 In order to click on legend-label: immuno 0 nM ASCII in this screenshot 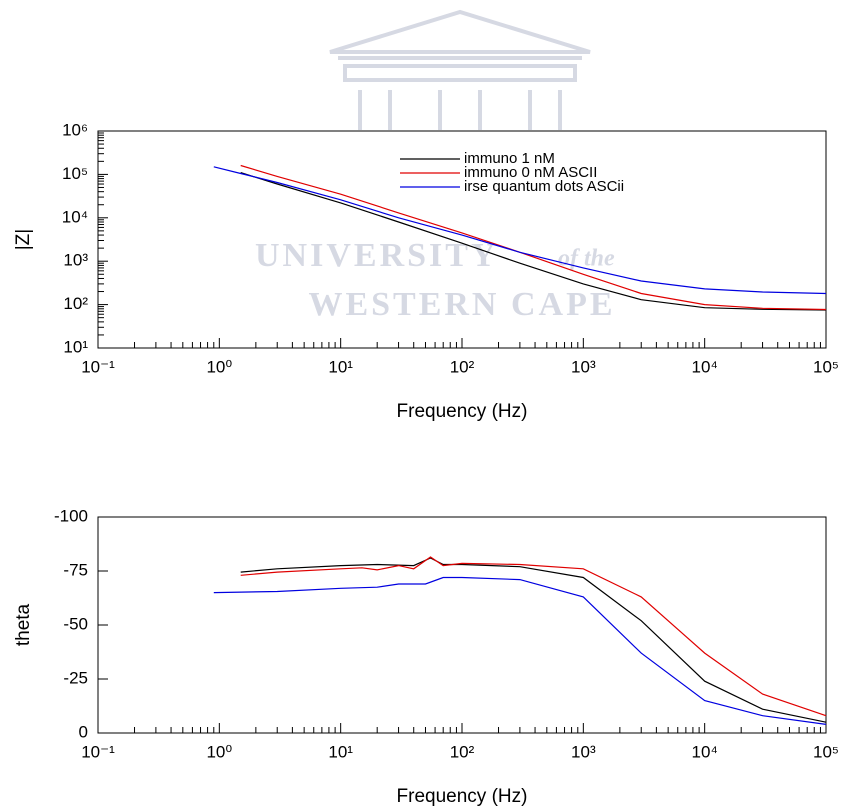, I will do `click(530, 172)`.